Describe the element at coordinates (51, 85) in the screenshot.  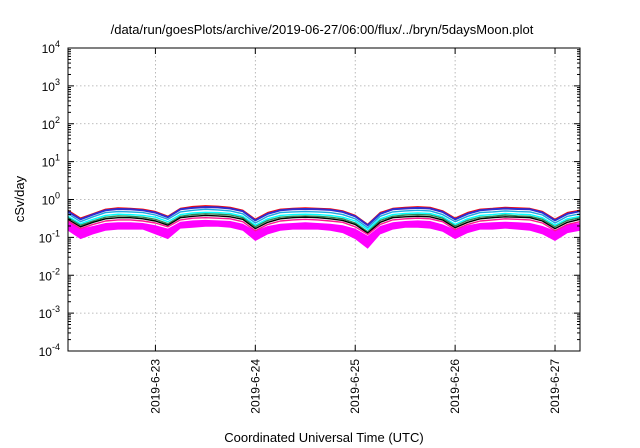
I see `y-tick-label: 10³` at that location.